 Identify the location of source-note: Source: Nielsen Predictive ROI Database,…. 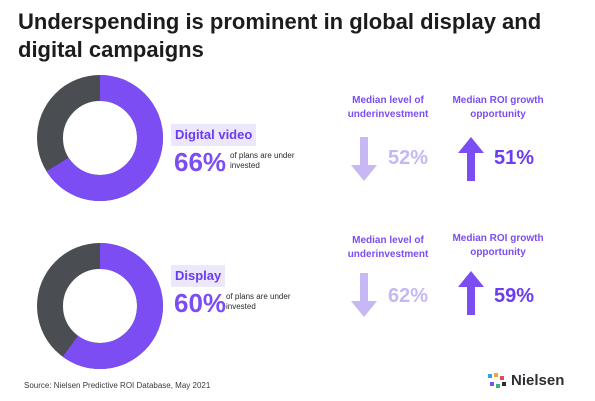
(117, 385).